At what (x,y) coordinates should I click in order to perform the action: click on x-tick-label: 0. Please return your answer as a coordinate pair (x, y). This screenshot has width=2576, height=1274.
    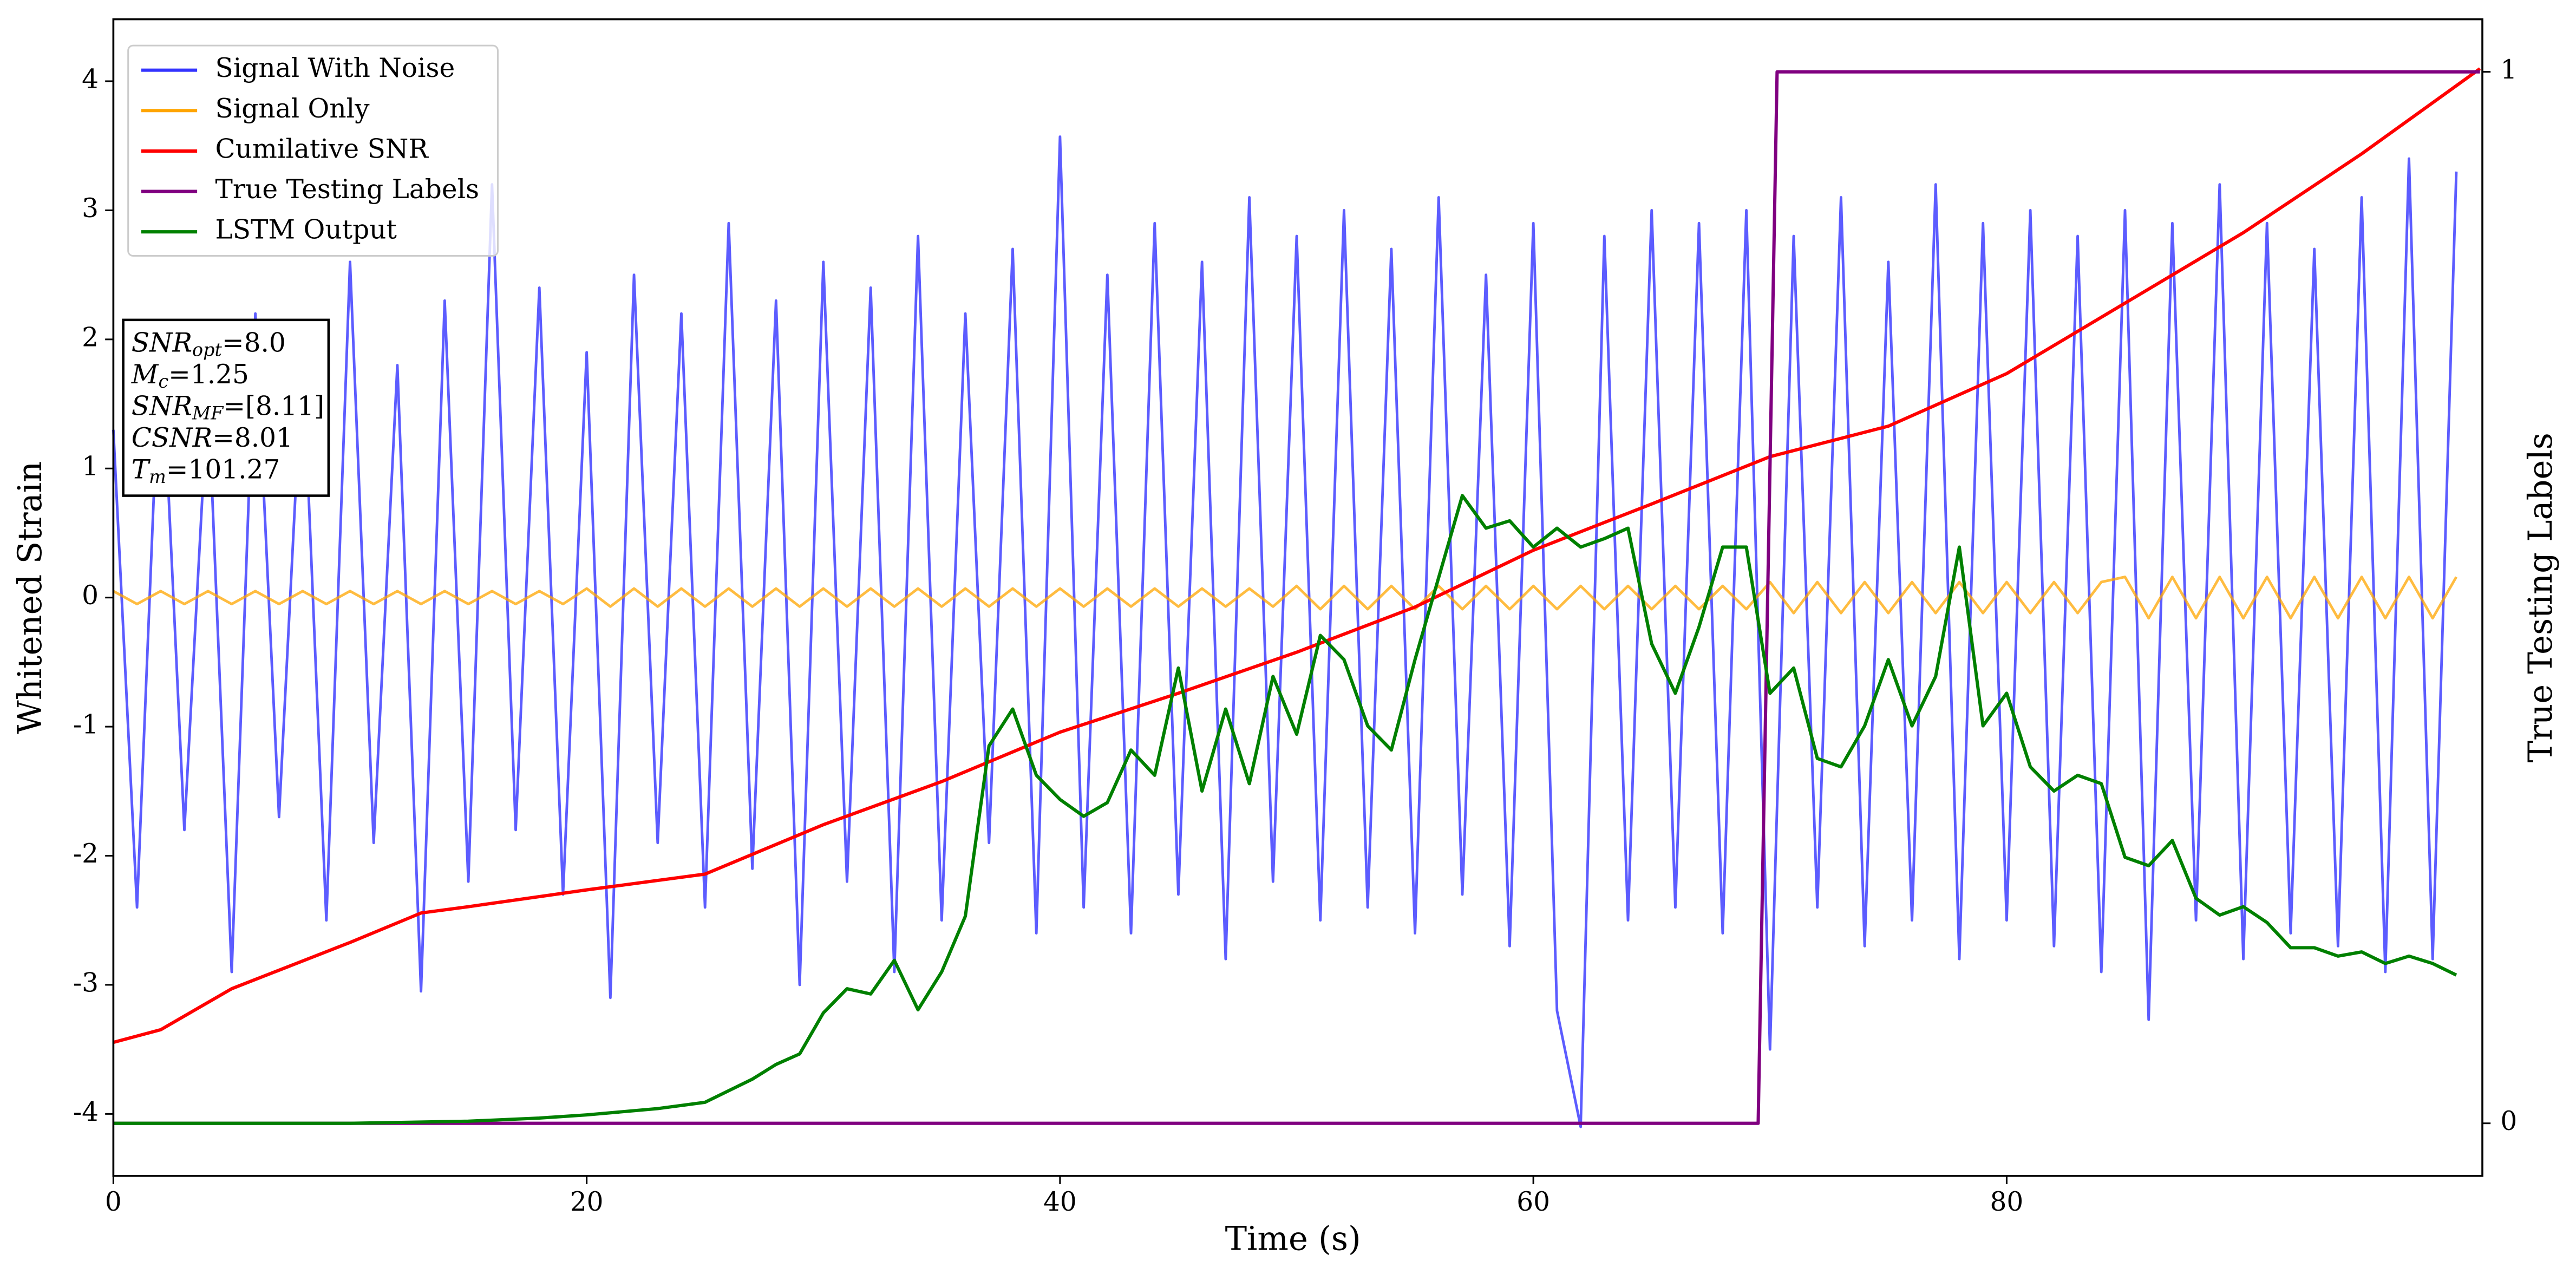
    Looking at the image, I should click on (113, 1202).